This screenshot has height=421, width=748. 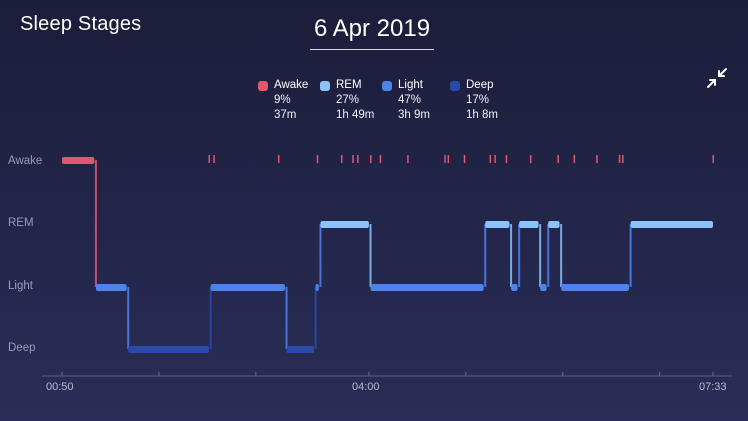 What do you see at coordinates (372, 49) in the screenshot?
I see `date-underline` at bounding box center [372, 49].